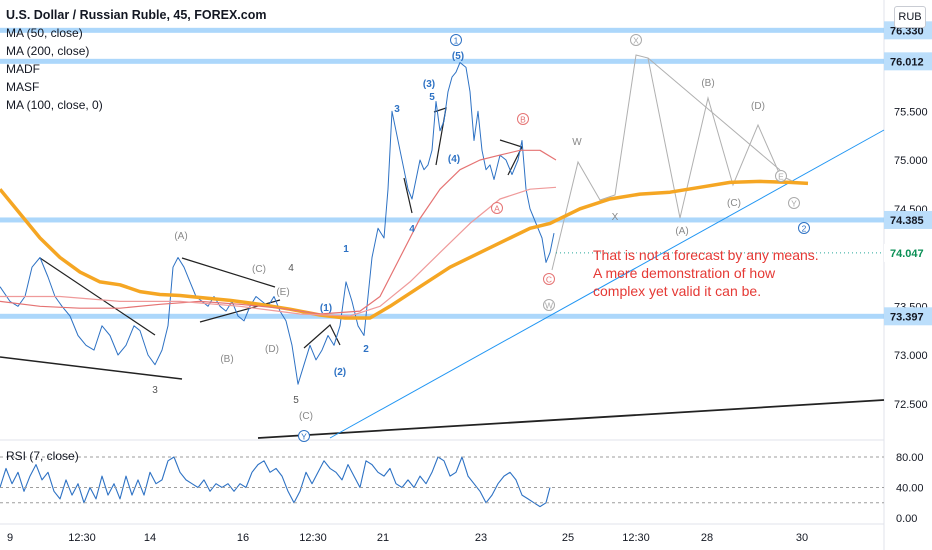 The width and height of the screenshot is (932, 550). Describe the element at coordinates (82, 538) in the screenshot. I see `time-tick-label-1: 12:30` at that location.